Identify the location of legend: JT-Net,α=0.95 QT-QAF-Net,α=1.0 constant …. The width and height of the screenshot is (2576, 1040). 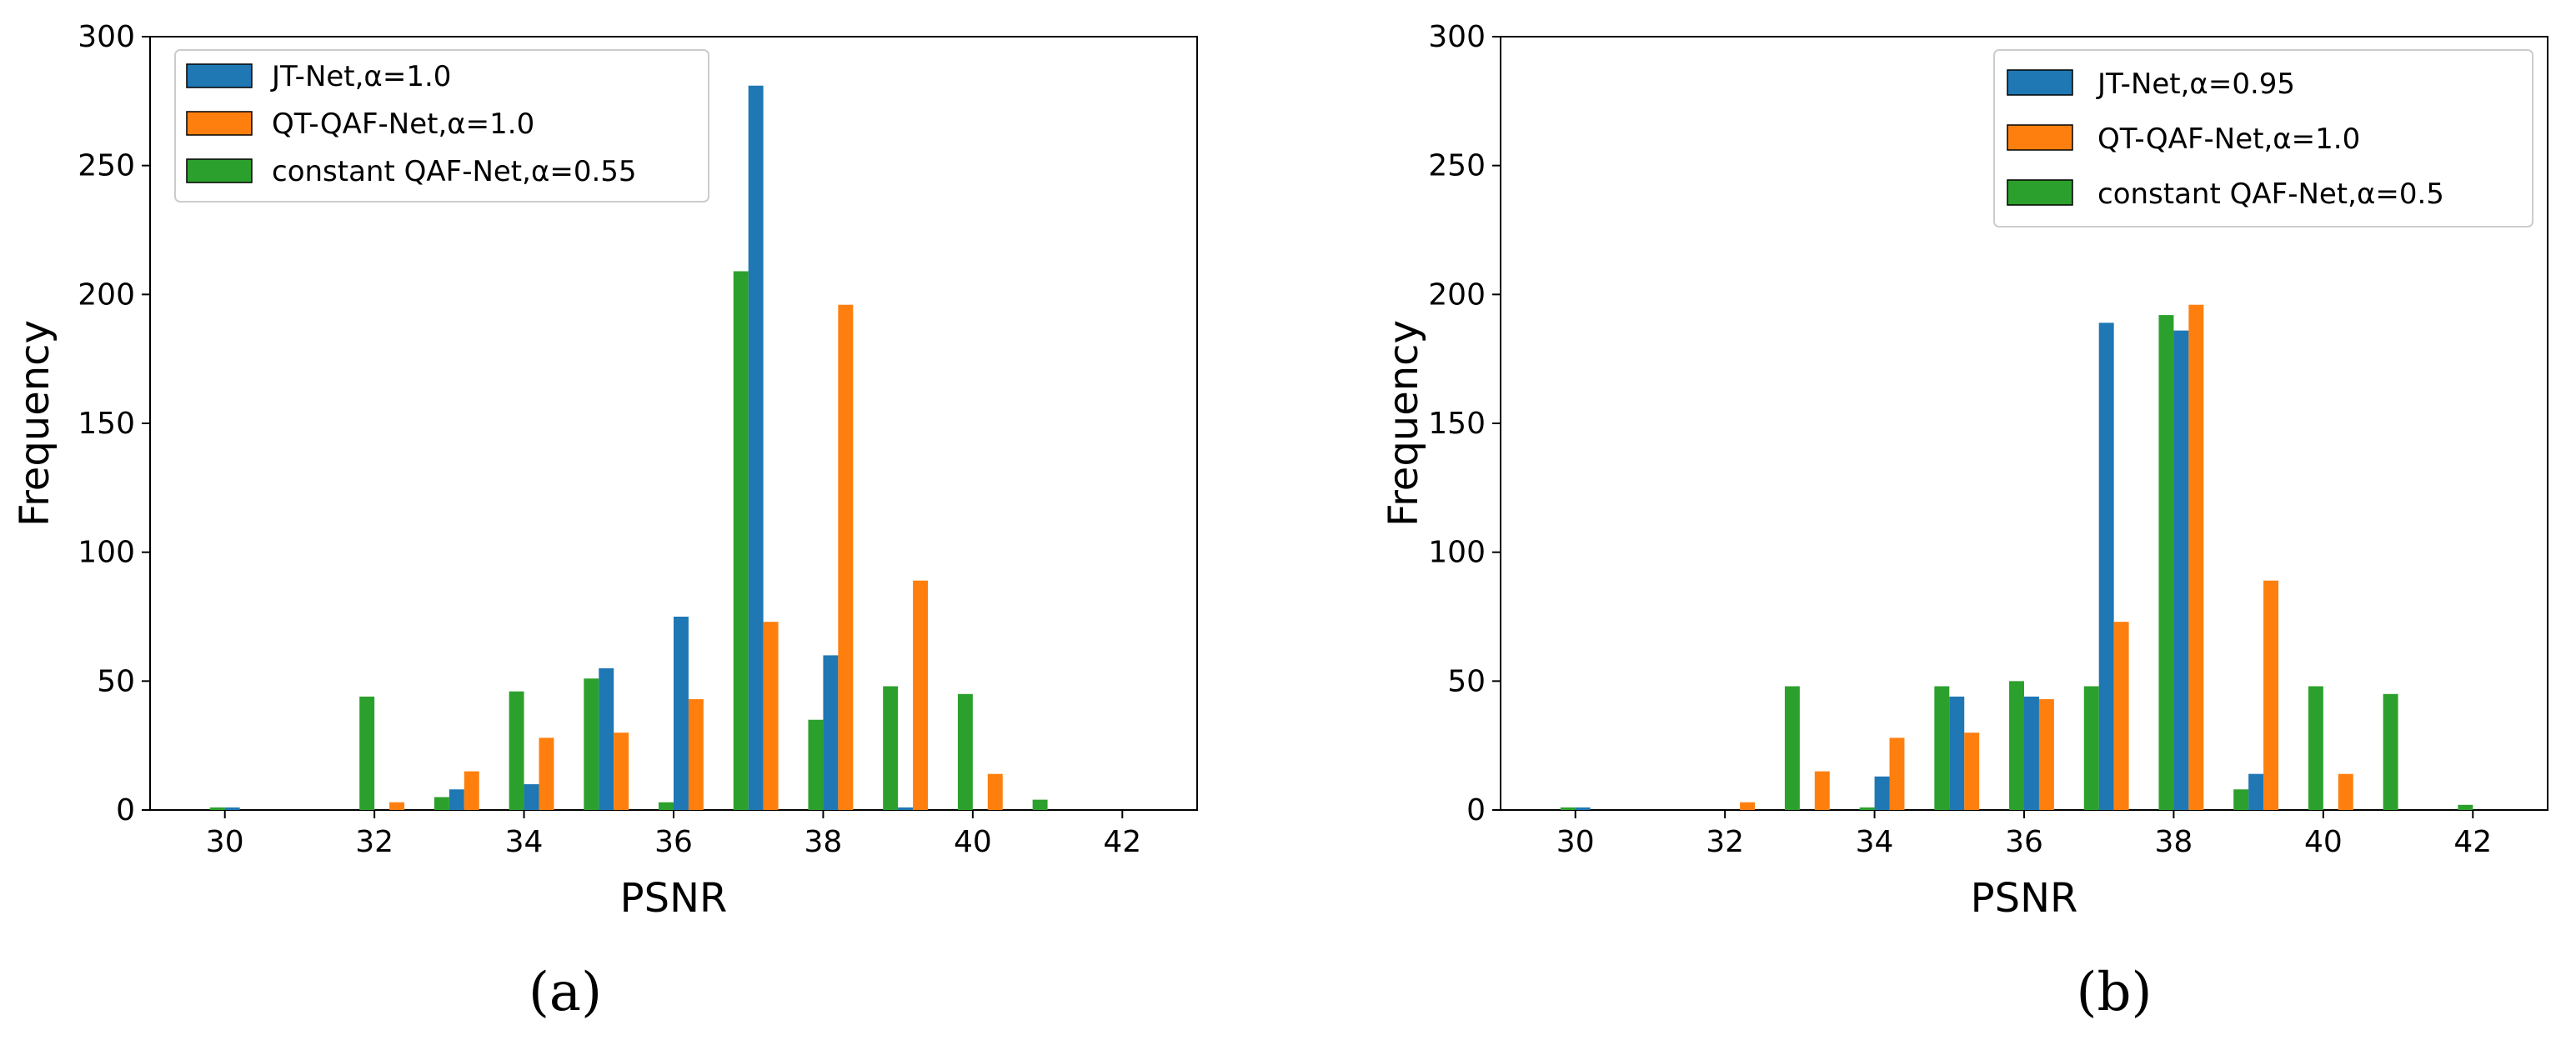
(2263, 138).